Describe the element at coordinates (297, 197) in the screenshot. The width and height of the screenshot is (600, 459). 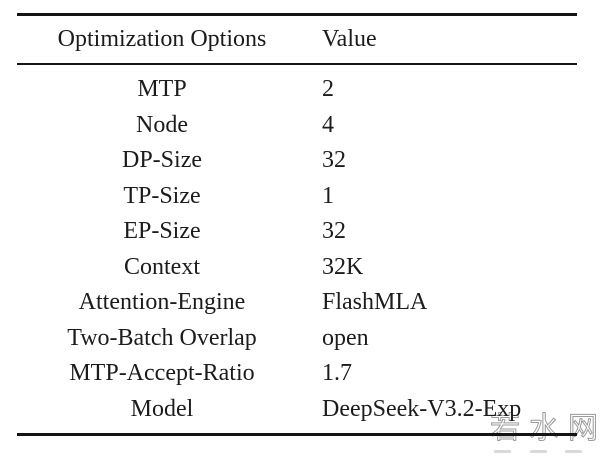
I see `table-row: TP-Size 1` at that location.